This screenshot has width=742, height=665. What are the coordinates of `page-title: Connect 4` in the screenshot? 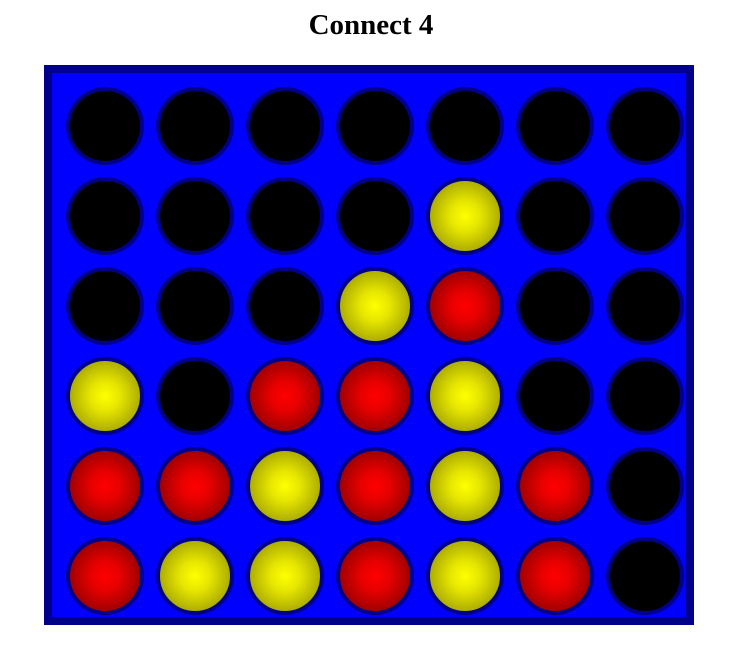 It's located at (371, 25).